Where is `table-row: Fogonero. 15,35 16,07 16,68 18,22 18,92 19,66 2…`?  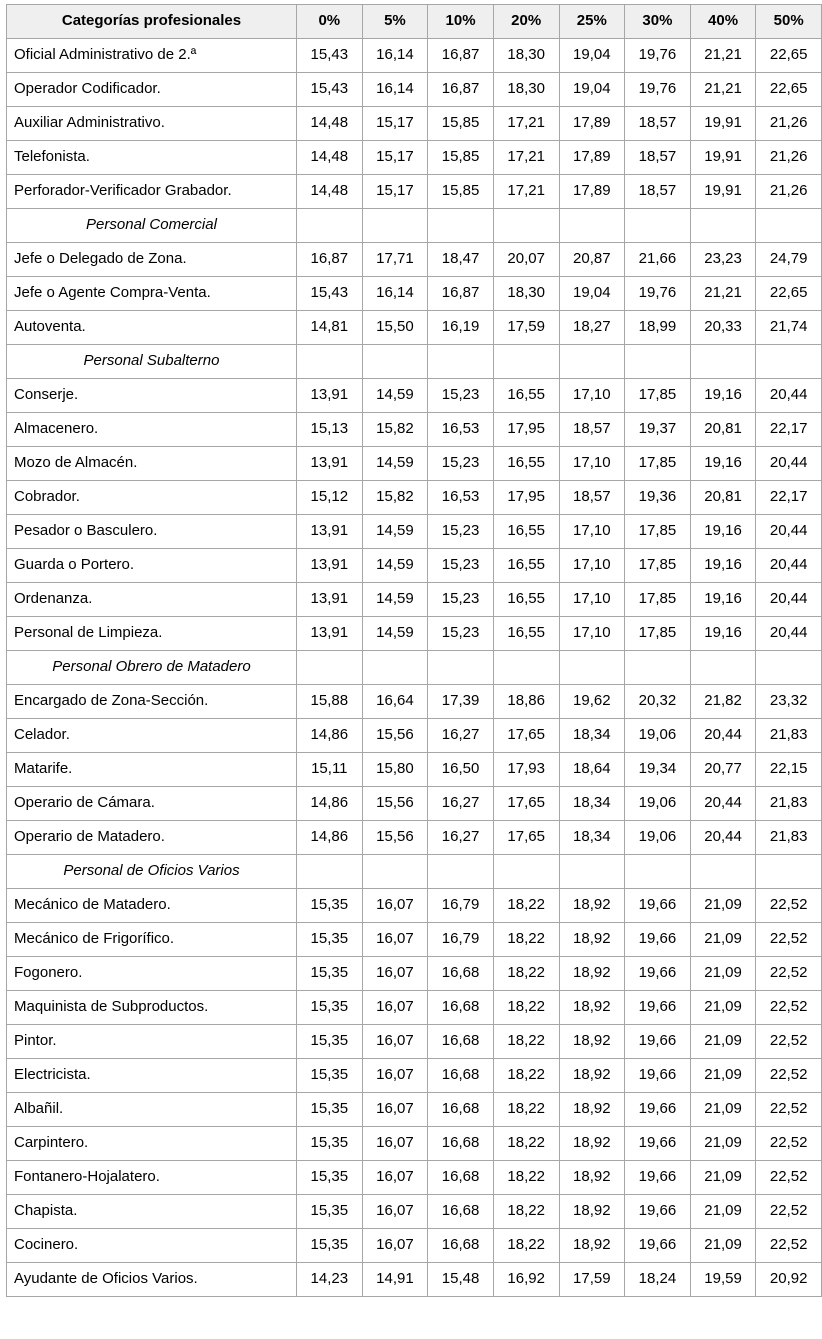
table-row: Fogonero. 15,35 16,07 16,68 18,22 18,92 19,66 2… is located at coordinates (414, 973).